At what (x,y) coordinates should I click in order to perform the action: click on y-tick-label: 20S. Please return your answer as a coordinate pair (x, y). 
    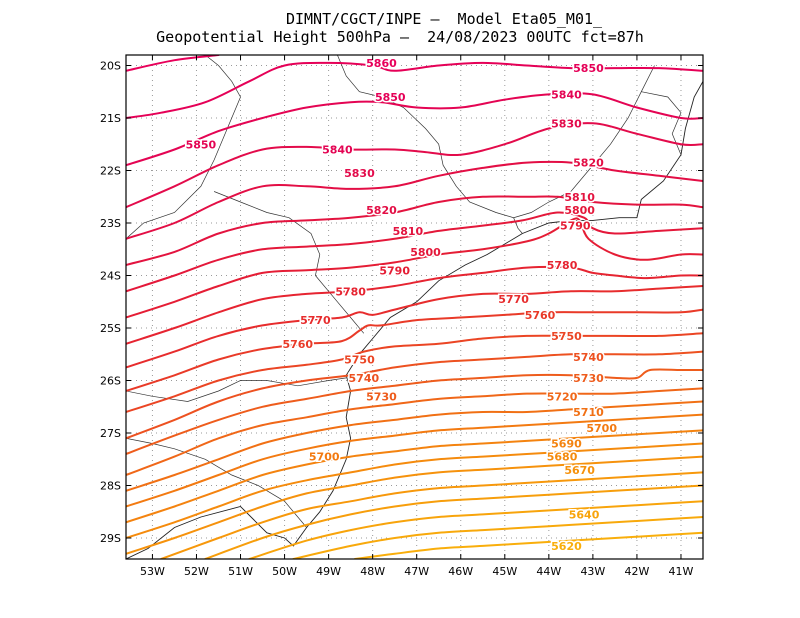
    Looking at the image, I should click on (110, 66).